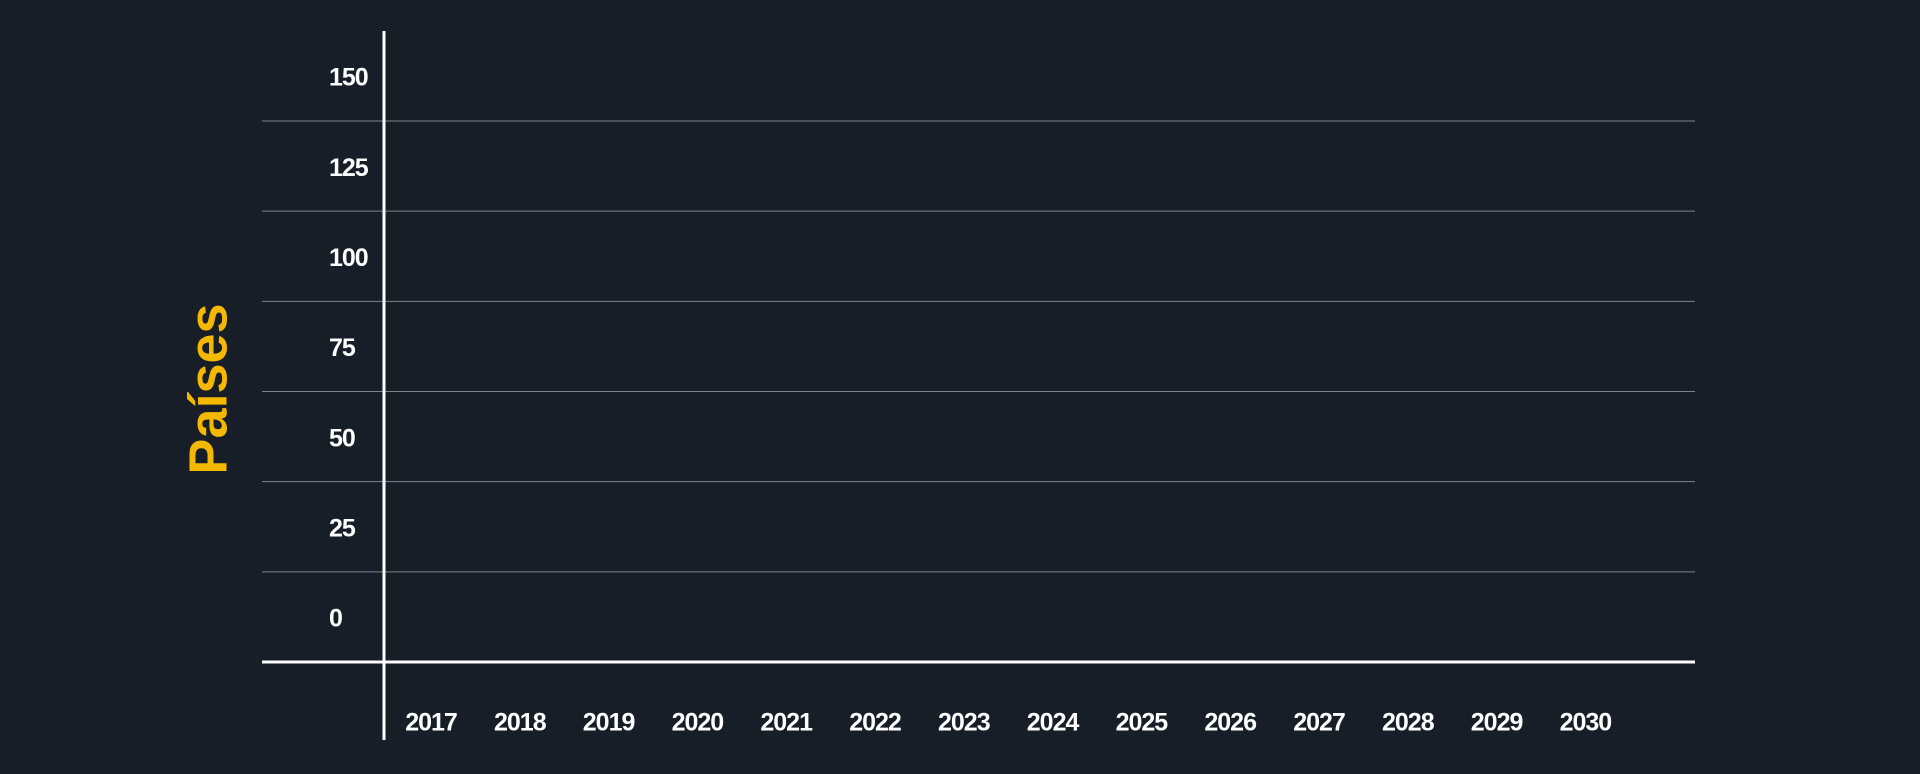 This screenshot has height=774, width=1920. What do you see at coordinates (786, 723) in the screenshot?
I see `x-tick-label: 2021` at bounding box center [786, 723].